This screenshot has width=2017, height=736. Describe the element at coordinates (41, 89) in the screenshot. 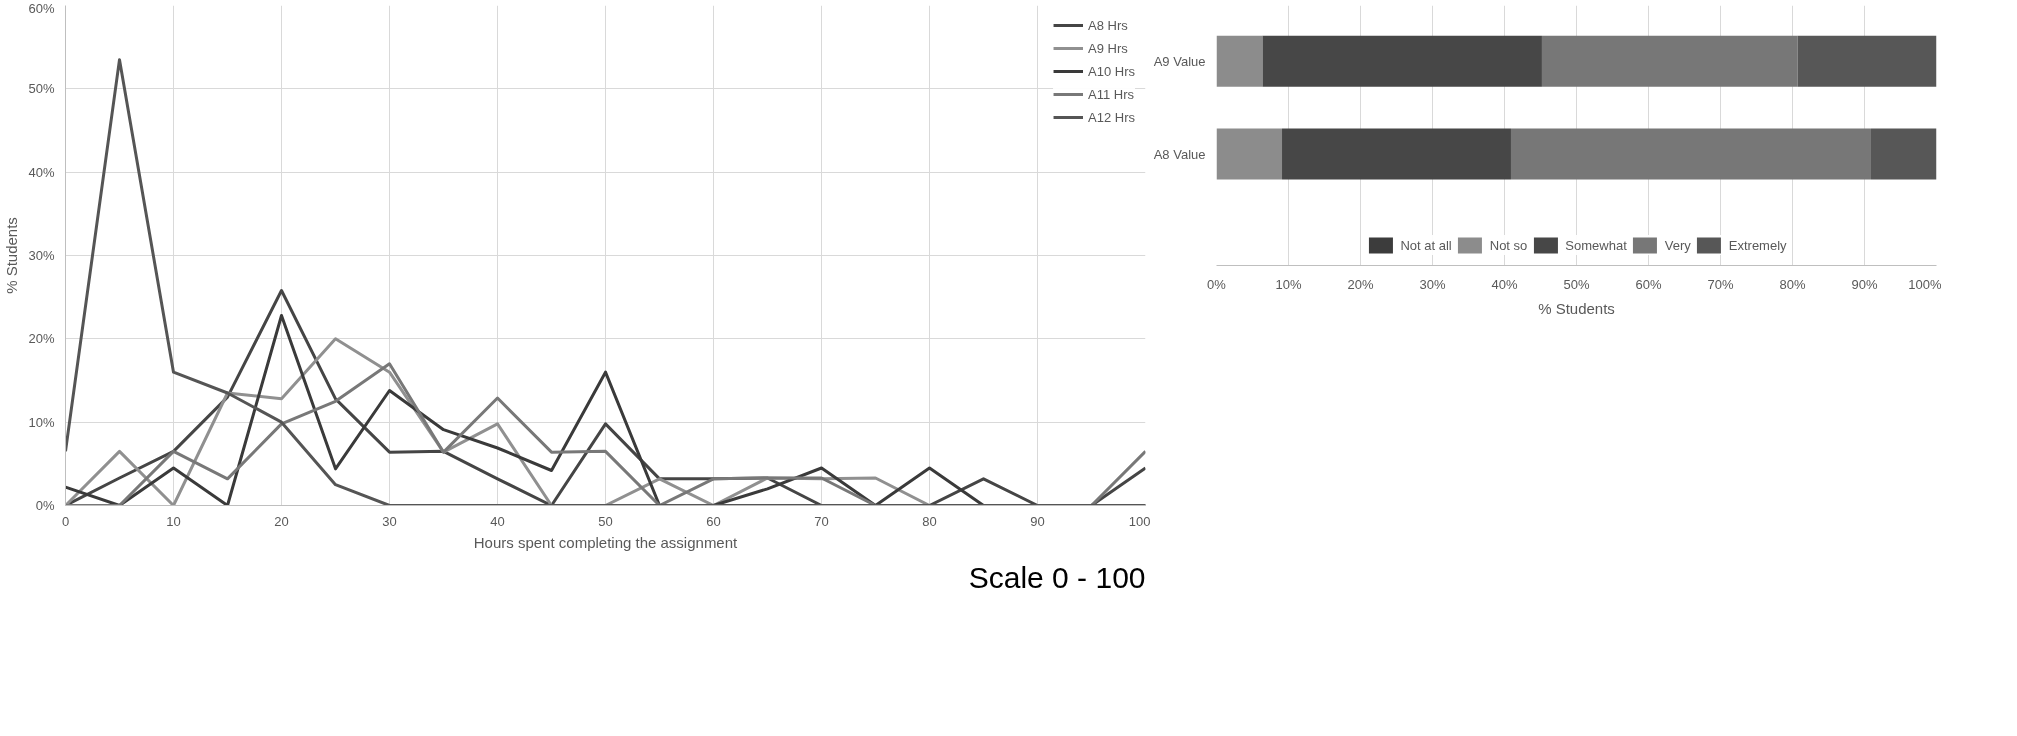

I see `y-tick-label: 50%` at that location.